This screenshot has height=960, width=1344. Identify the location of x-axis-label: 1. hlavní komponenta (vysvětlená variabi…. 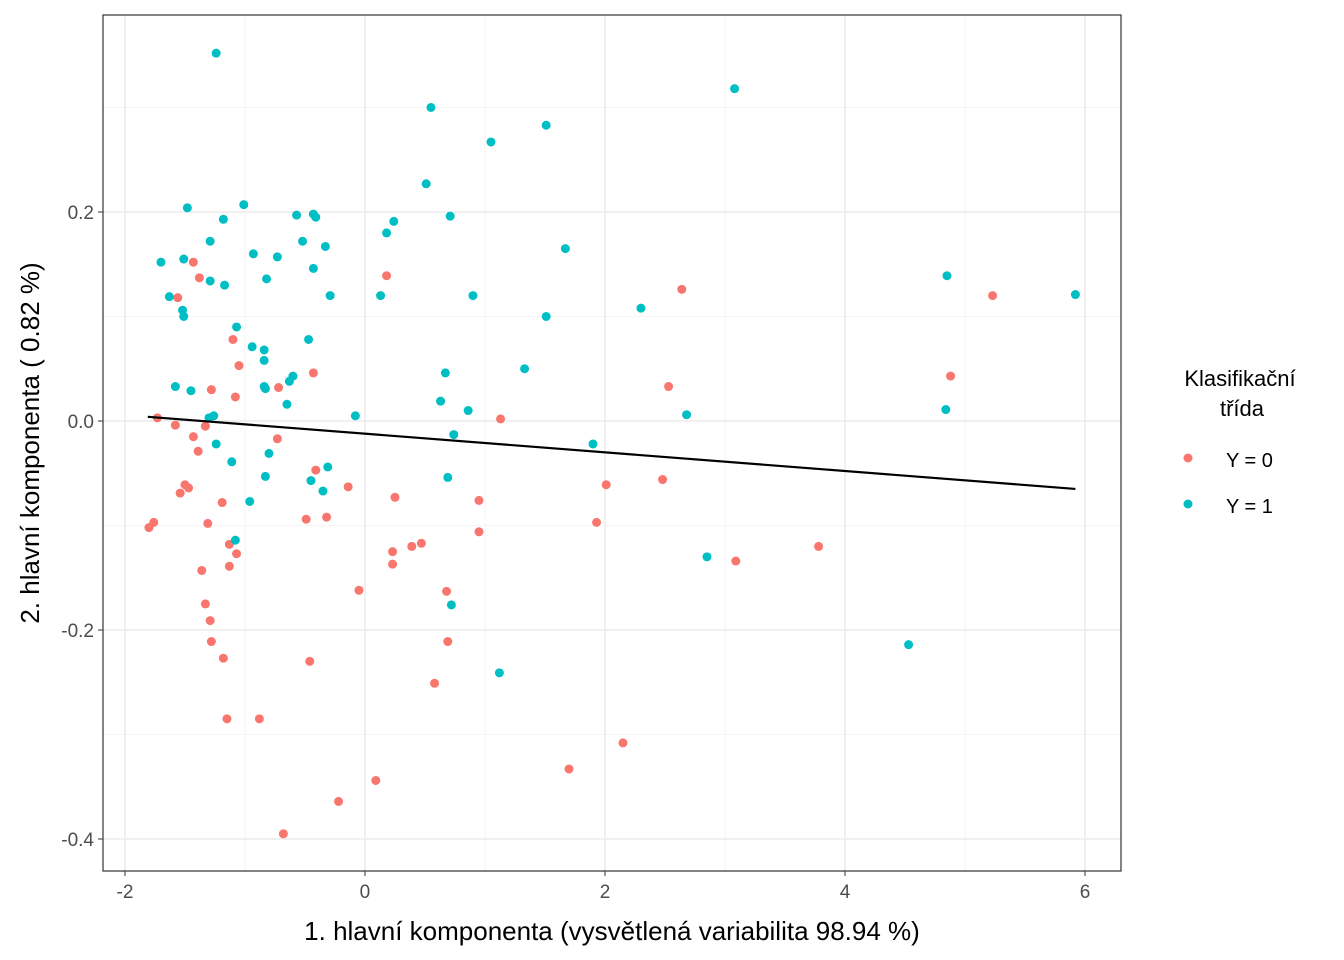
(612, 931).